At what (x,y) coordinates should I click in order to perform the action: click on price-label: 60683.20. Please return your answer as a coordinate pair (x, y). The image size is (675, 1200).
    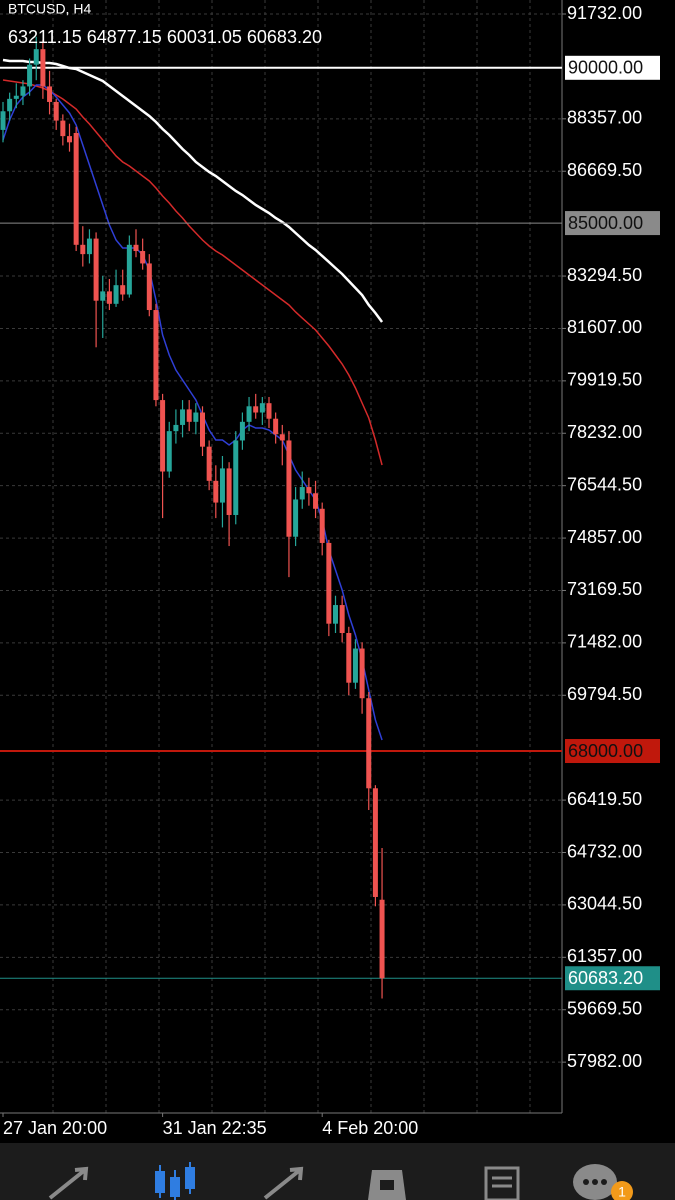
    Looking at the image, I should click on (605, 978).